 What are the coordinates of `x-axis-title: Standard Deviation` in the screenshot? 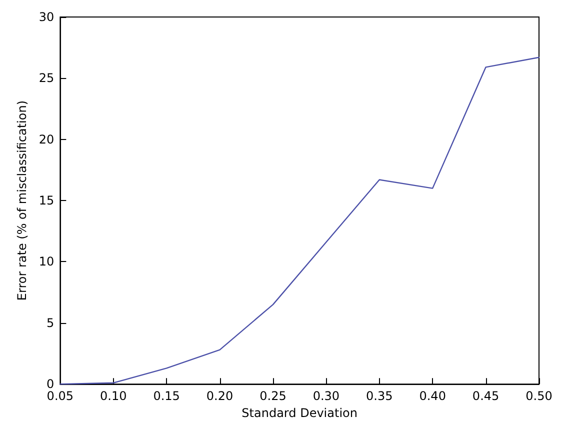 It's located at (300, 413).